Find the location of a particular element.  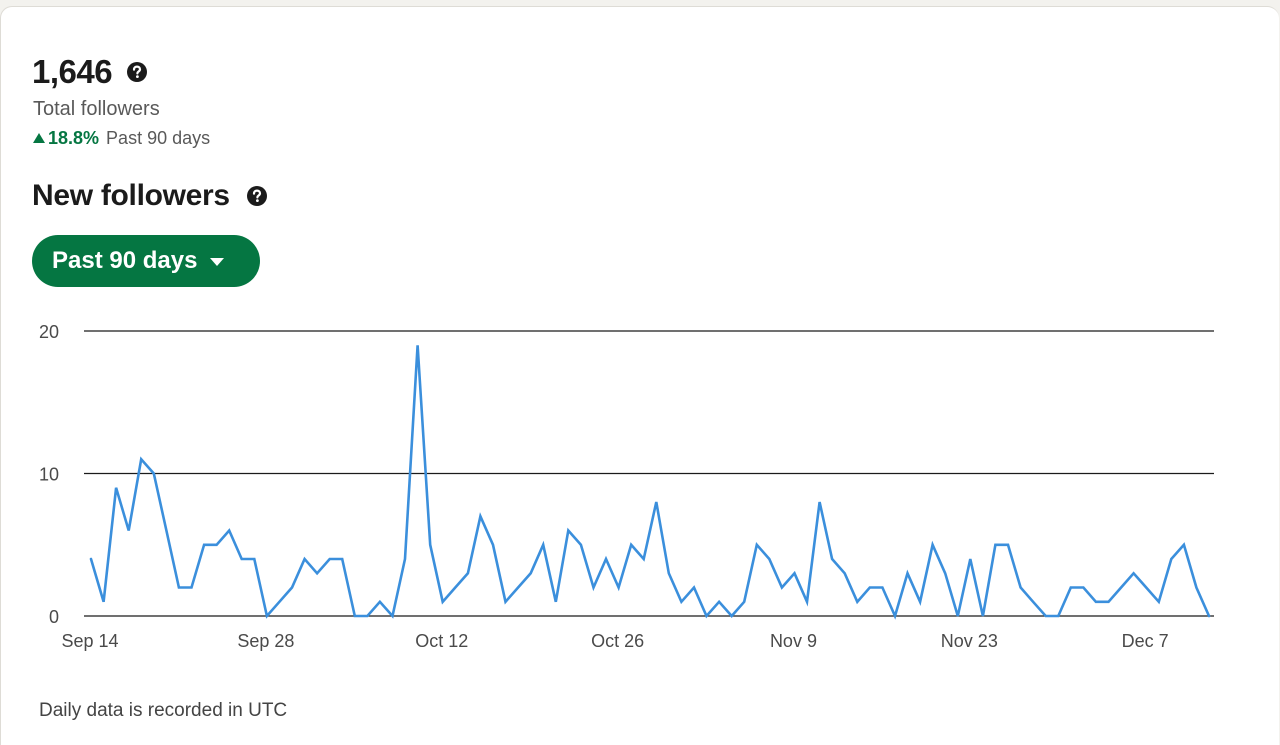

utc-footnote: Daily data is recorded in UTC is located at coordinates (163, 710).